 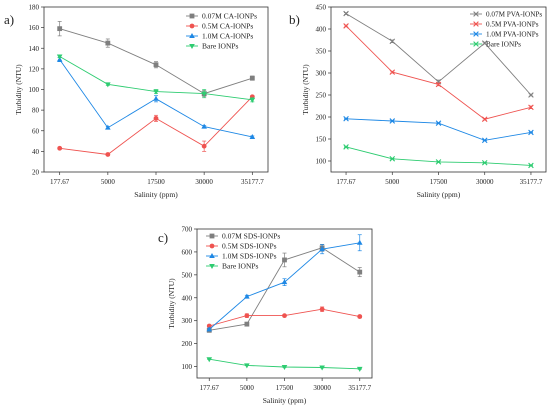 I want to click on y-tick-label: 180, so click(x=34, y=8).